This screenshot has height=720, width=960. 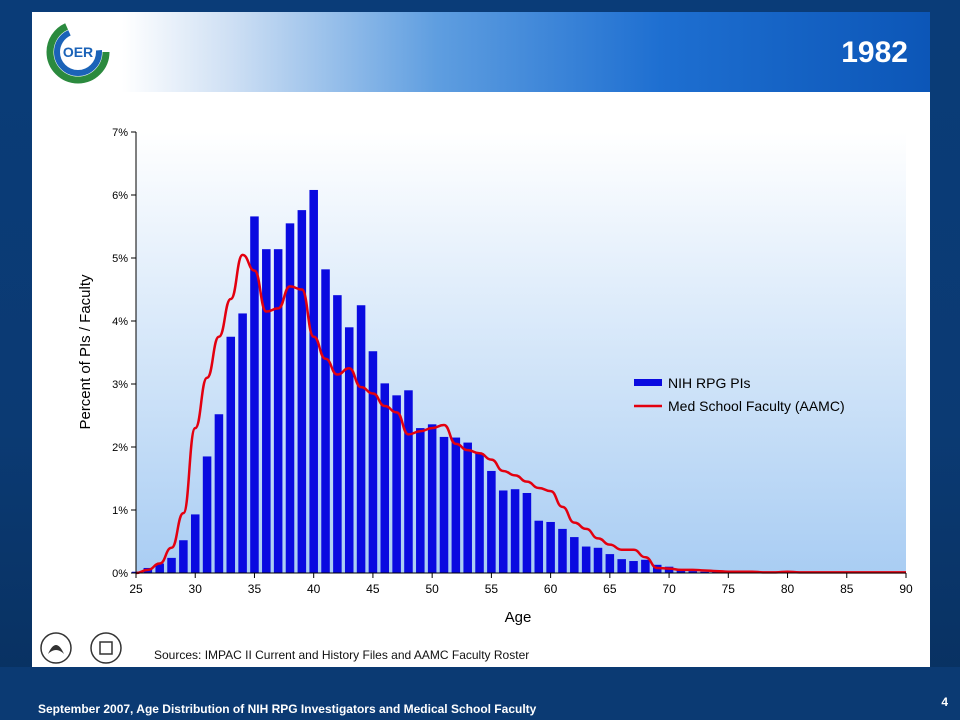 I want to click on legend-bar-swatch, so click(x=648, y=382).